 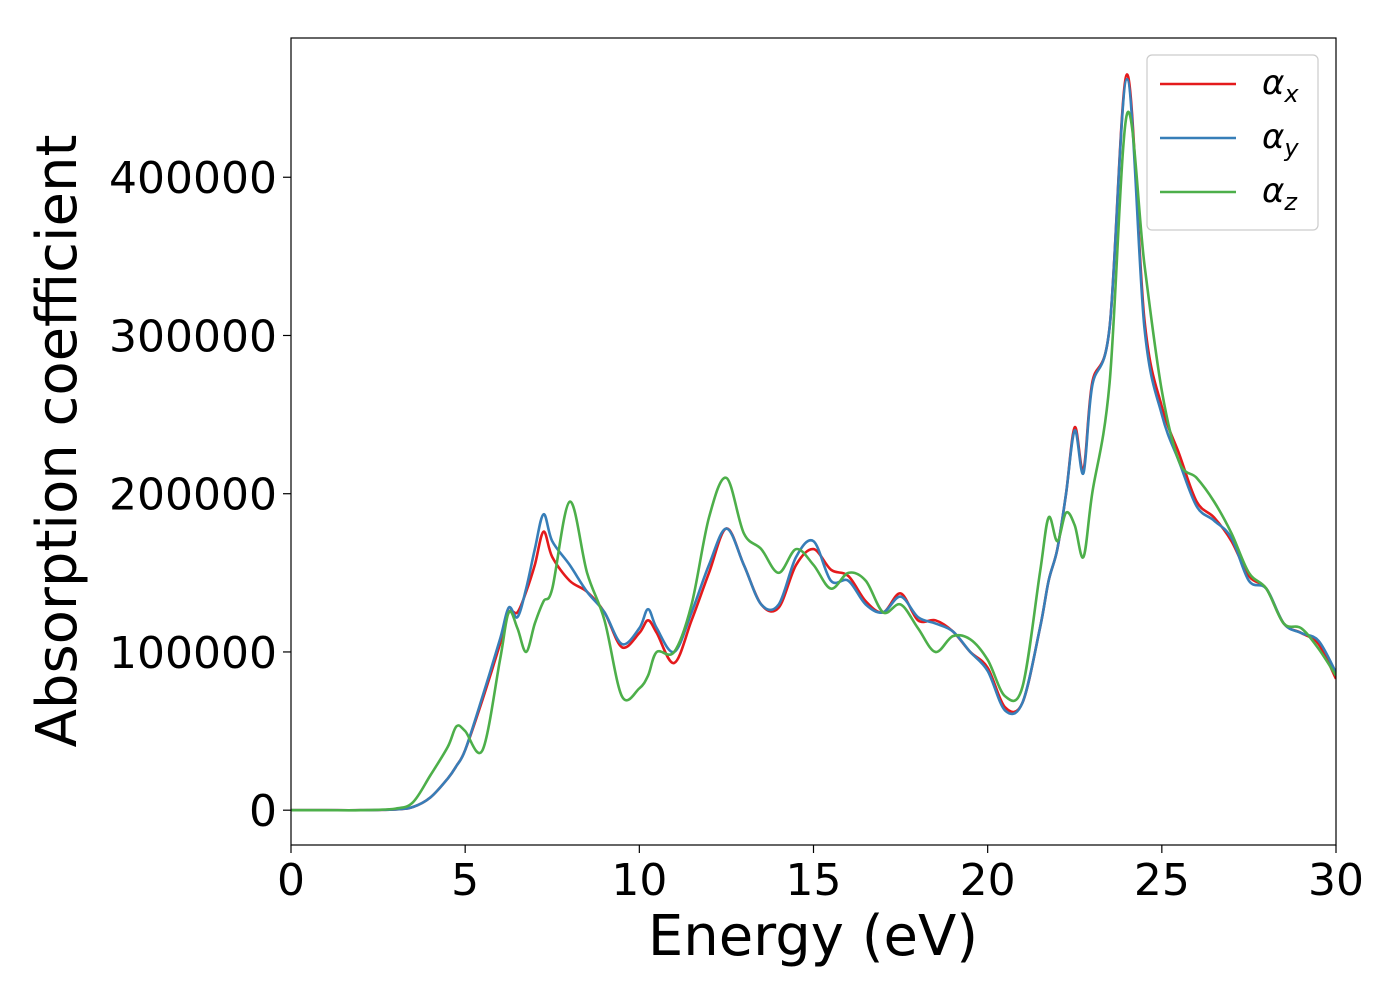 I want to click on x-tick-label: 25, so click(x=1162, y=880).